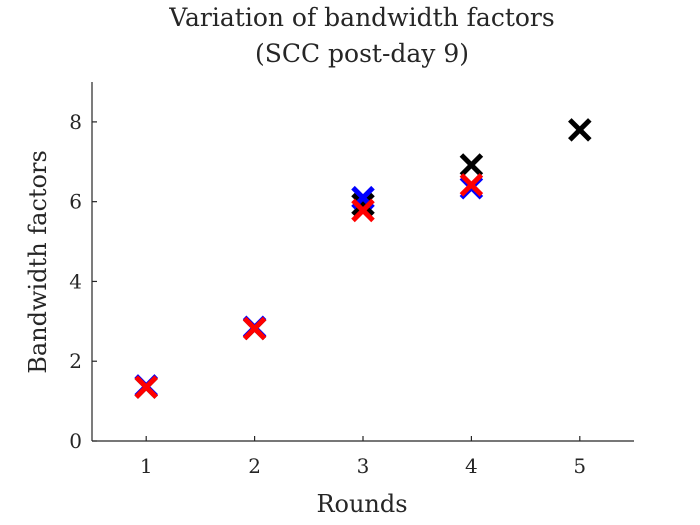 This screenshot has height=525, width=700. What do you see at coordinates (254, 466) in the screenshot?
I see `x-tick-label: 2` at bounding box center [254, 466].